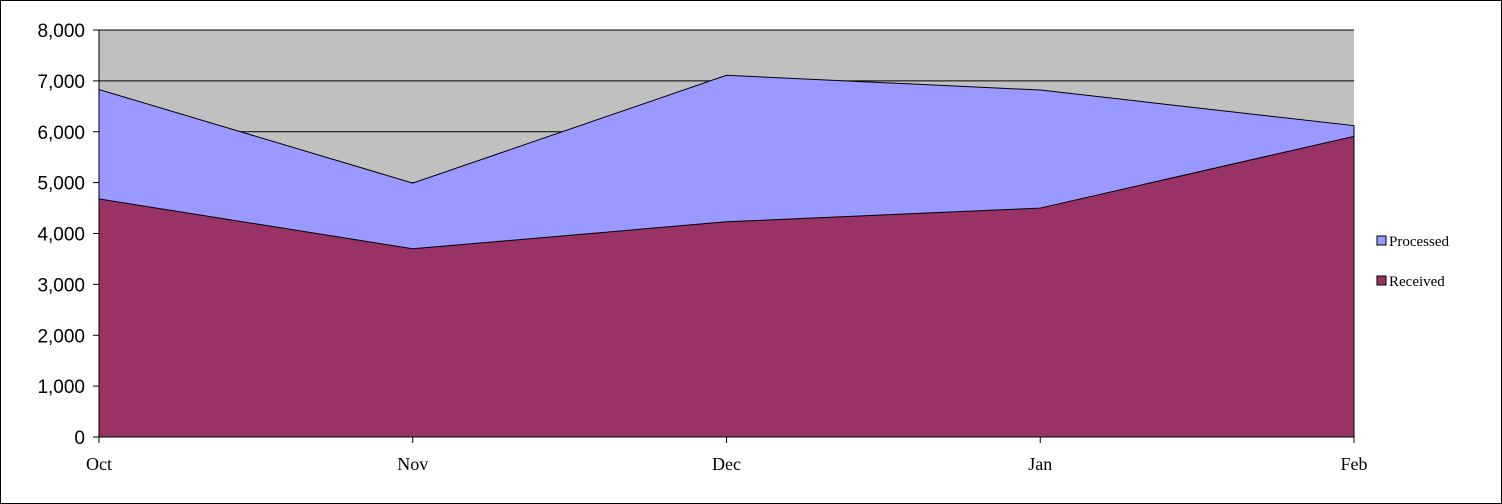 Image resolution: width=1502 pixels, height=504 pixels. What do you see at coordinates (1354, 464) in the screenshot?
I see `x-tick-label: Feb` at bounding box center [1354, 464].